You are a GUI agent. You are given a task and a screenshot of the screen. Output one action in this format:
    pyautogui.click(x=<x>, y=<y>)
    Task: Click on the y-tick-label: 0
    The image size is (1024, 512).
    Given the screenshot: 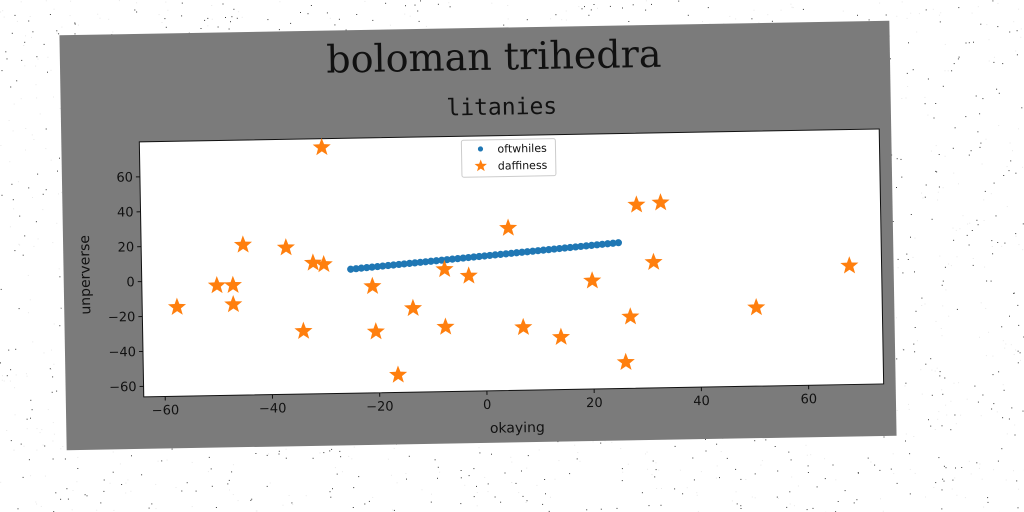 What is the action you would take?
    pyautogui.click(x=130, y=282)
    